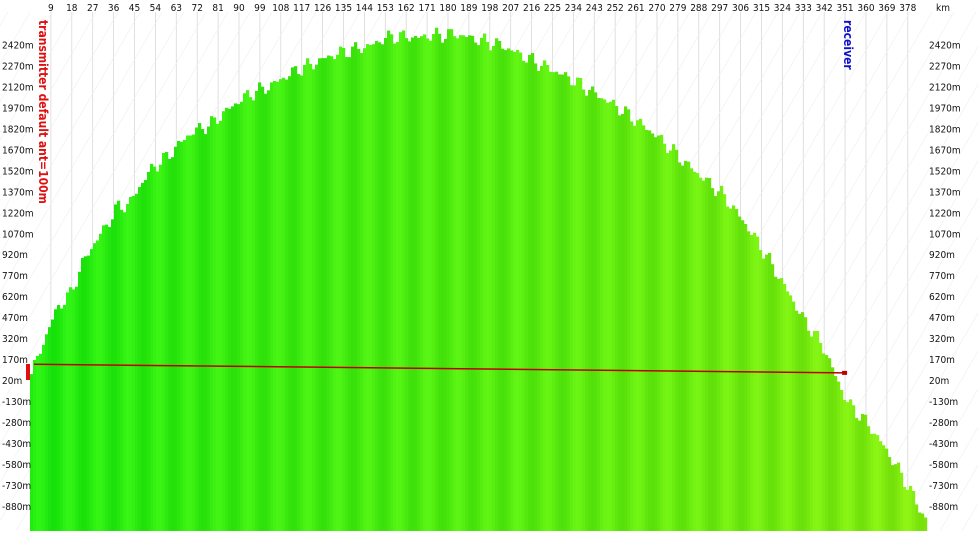  What do you see at coordinates (782, 8) in the screenshot?
I see `x-tick-label: 324` at bounding box center [782, 8].